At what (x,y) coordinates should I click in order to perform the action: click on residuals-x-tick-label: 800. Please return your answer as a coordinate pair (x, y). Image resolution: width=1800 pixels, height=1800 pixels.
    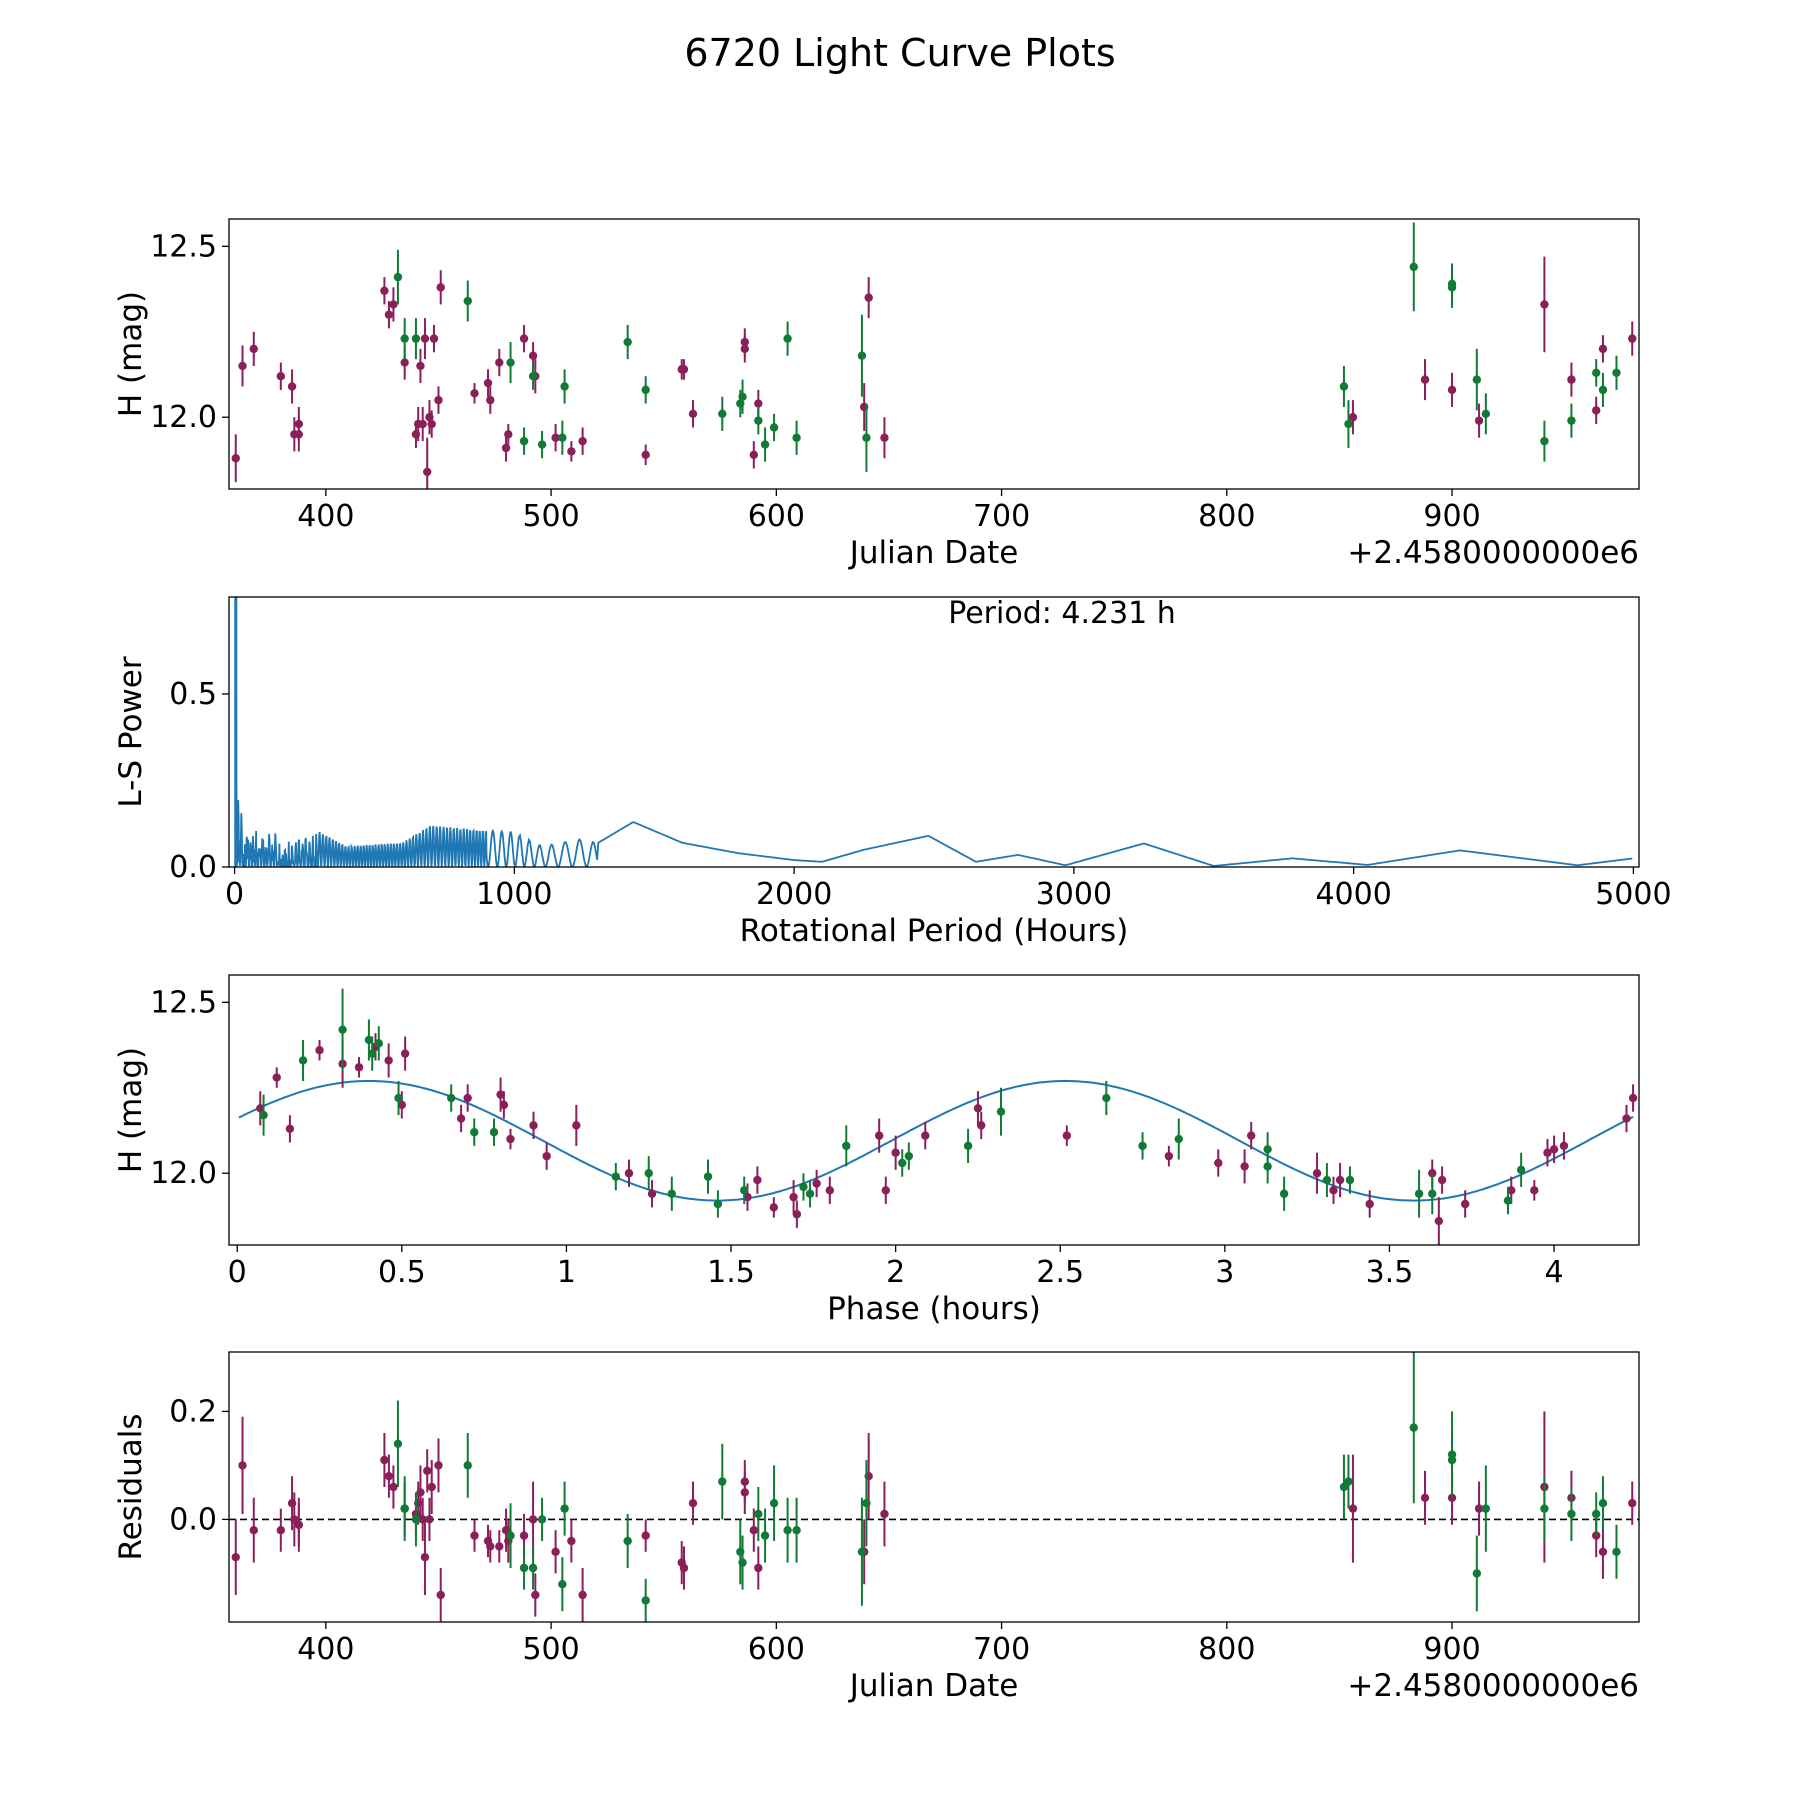
    Looking at the image, I should click on (1226, 1649).